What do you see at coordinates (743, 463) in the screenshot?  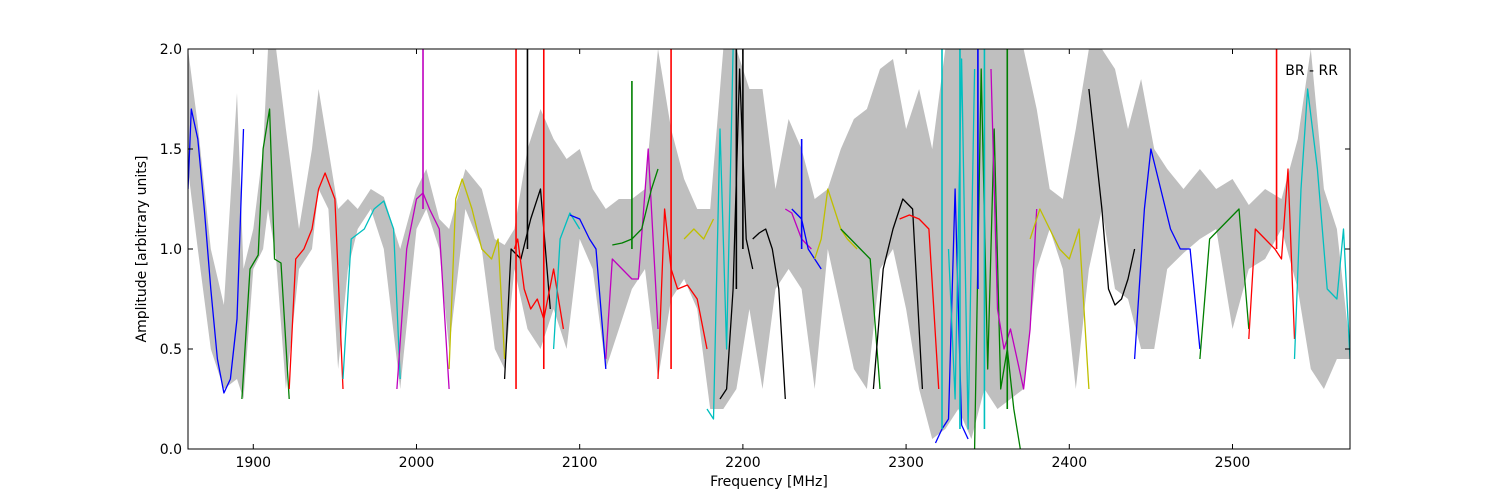 I see `x-tick-label: 2200` at bounding box center [743, 463].